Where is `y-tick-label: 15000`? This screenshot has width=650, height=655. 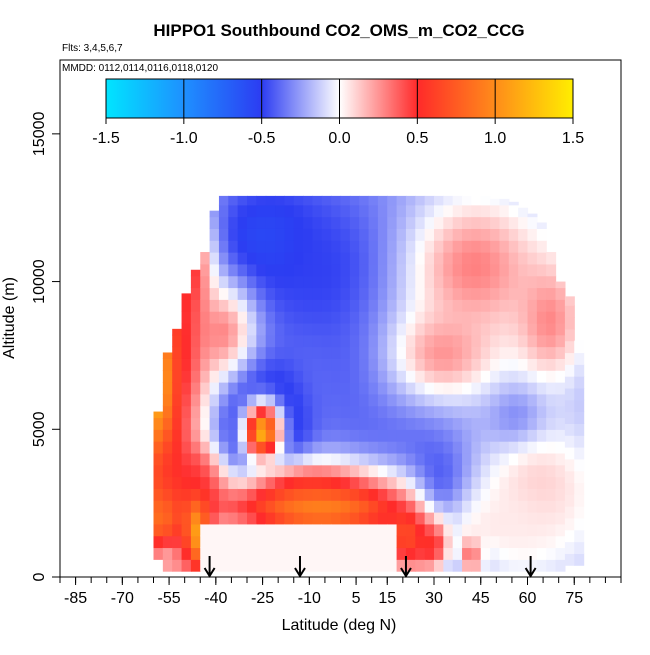
y-tick-label: 15000 is located at coordinates (39, 134).